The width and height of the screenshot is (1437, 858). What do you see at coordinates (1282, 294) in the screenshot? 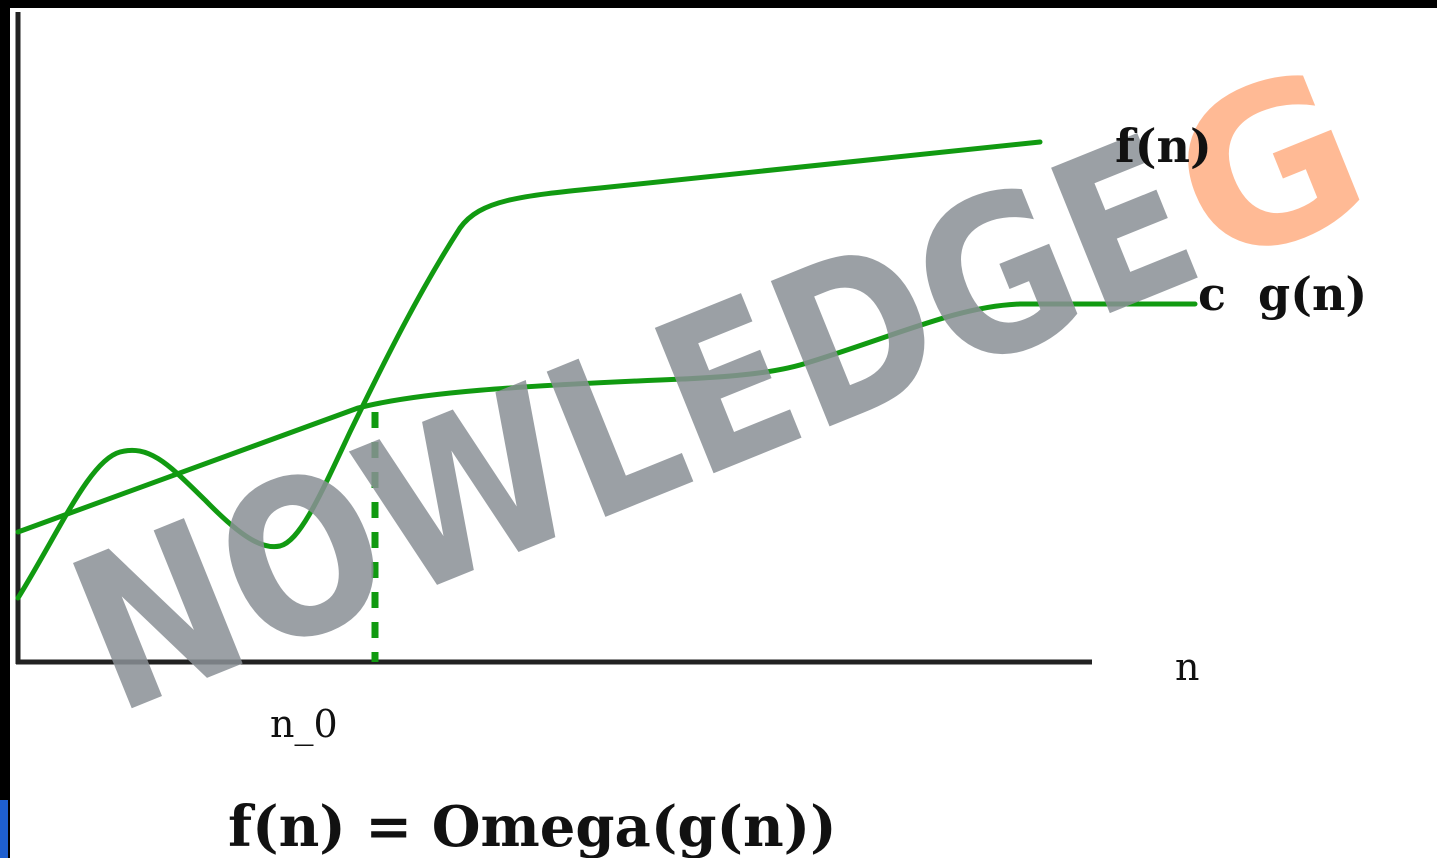
I see `cg-curve-label: c g(n)` at bounding box center [1282, 294].